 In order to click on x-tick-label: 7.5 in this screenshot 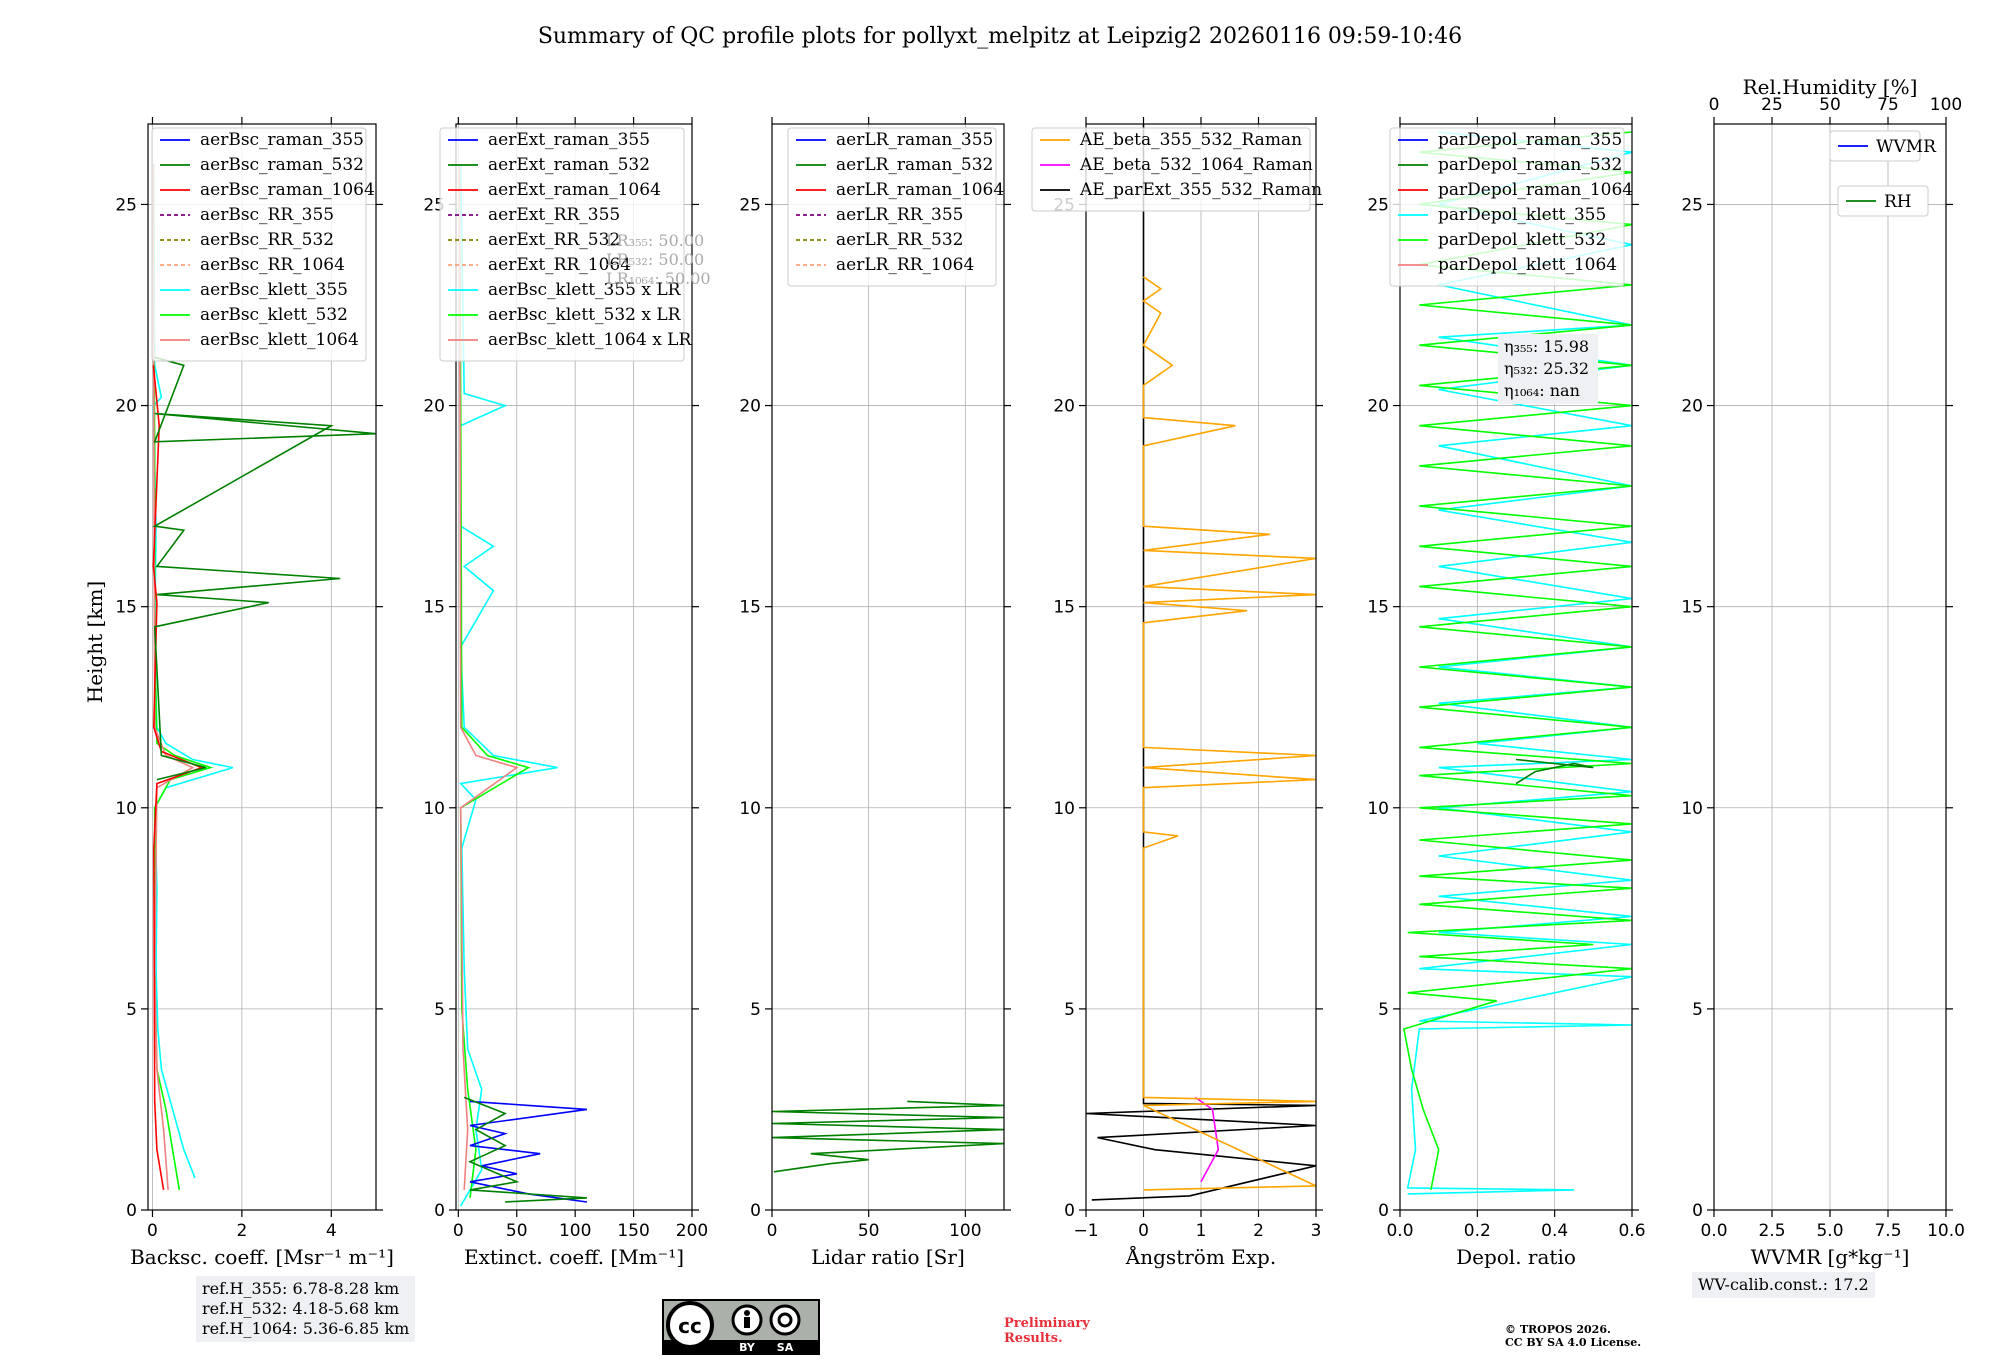, I will do `click(1887, 1231)`.